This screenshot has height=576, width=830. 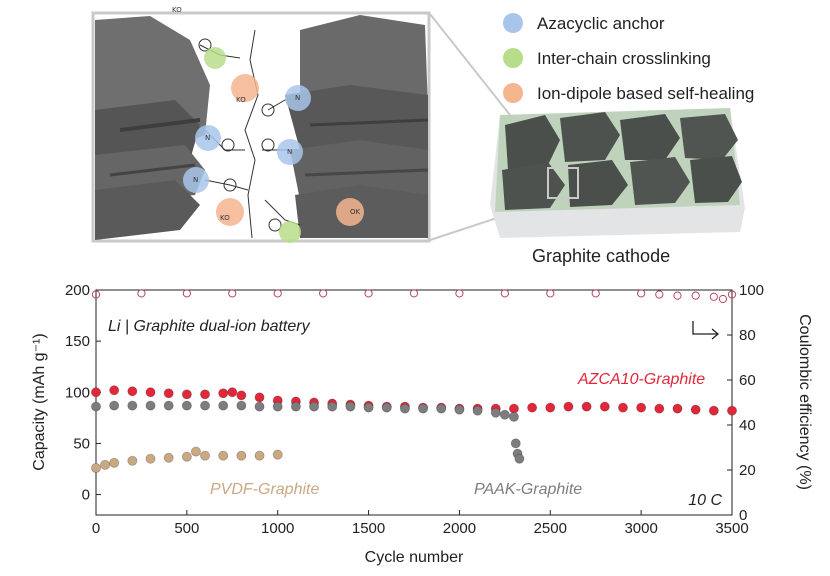 What do you see at coordinates (414, 400) in the screenshot?
I see `series-azca10-graphite` at bounding box center [414, 400].